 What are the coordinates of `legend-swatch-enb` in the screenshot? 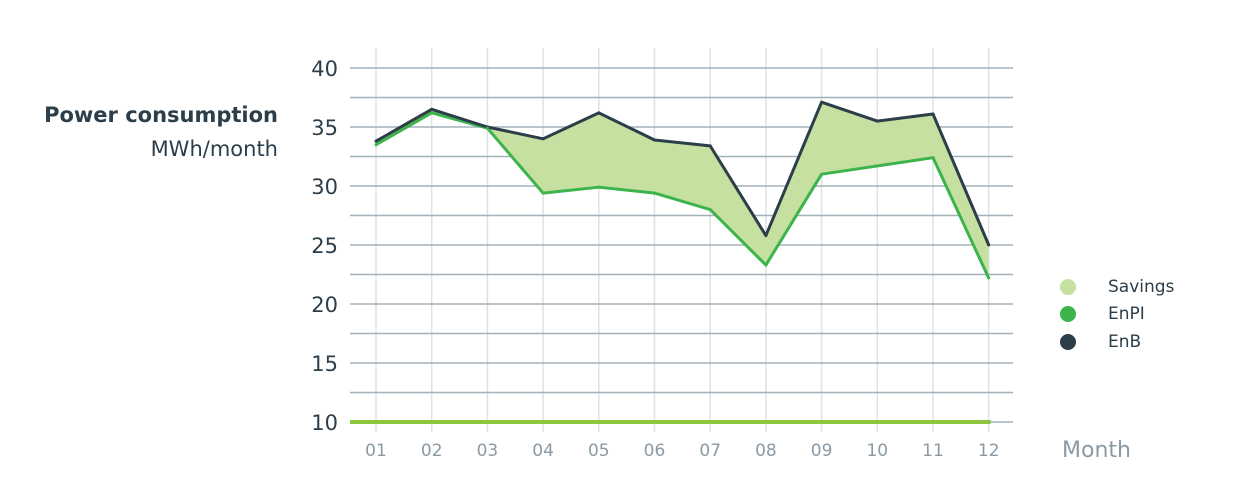 It's located at (1068, 341).